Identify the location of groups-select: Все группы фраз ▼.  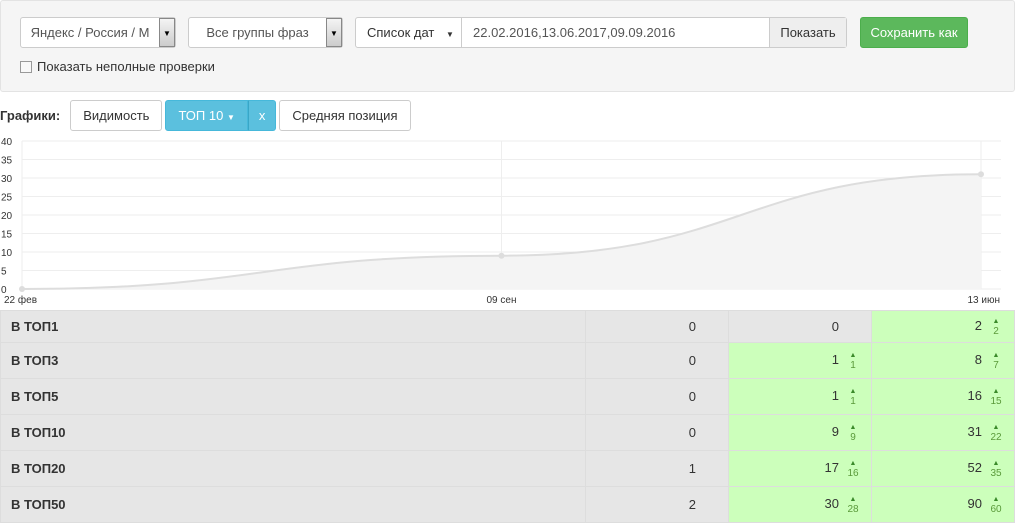
(265, 32).